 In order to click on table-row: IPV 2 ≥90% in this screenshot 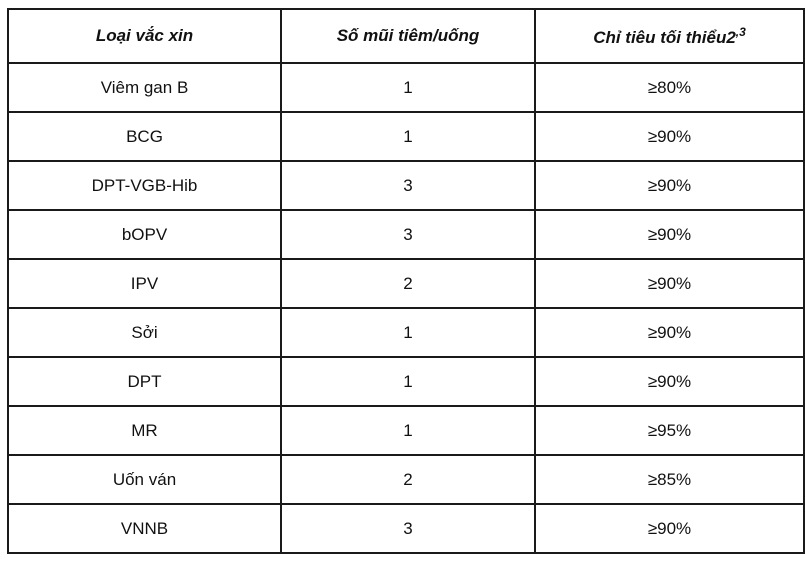, I will do `click(406, 283)`.